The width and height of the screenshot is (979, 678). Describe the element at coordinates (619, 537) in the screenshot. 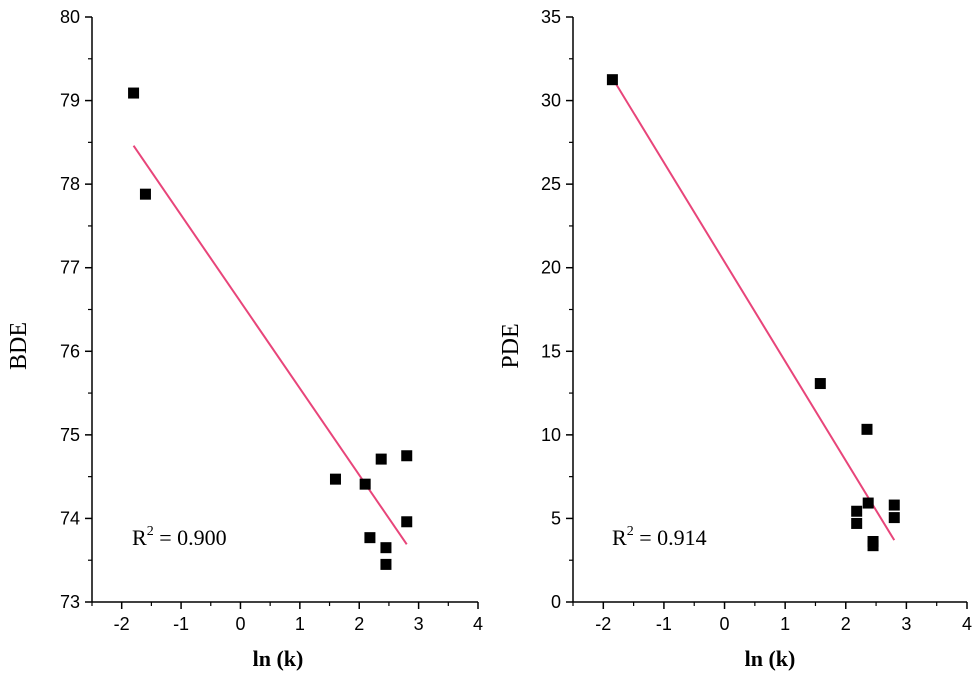

I see `pde-r-squared-prefix: R` at that location.